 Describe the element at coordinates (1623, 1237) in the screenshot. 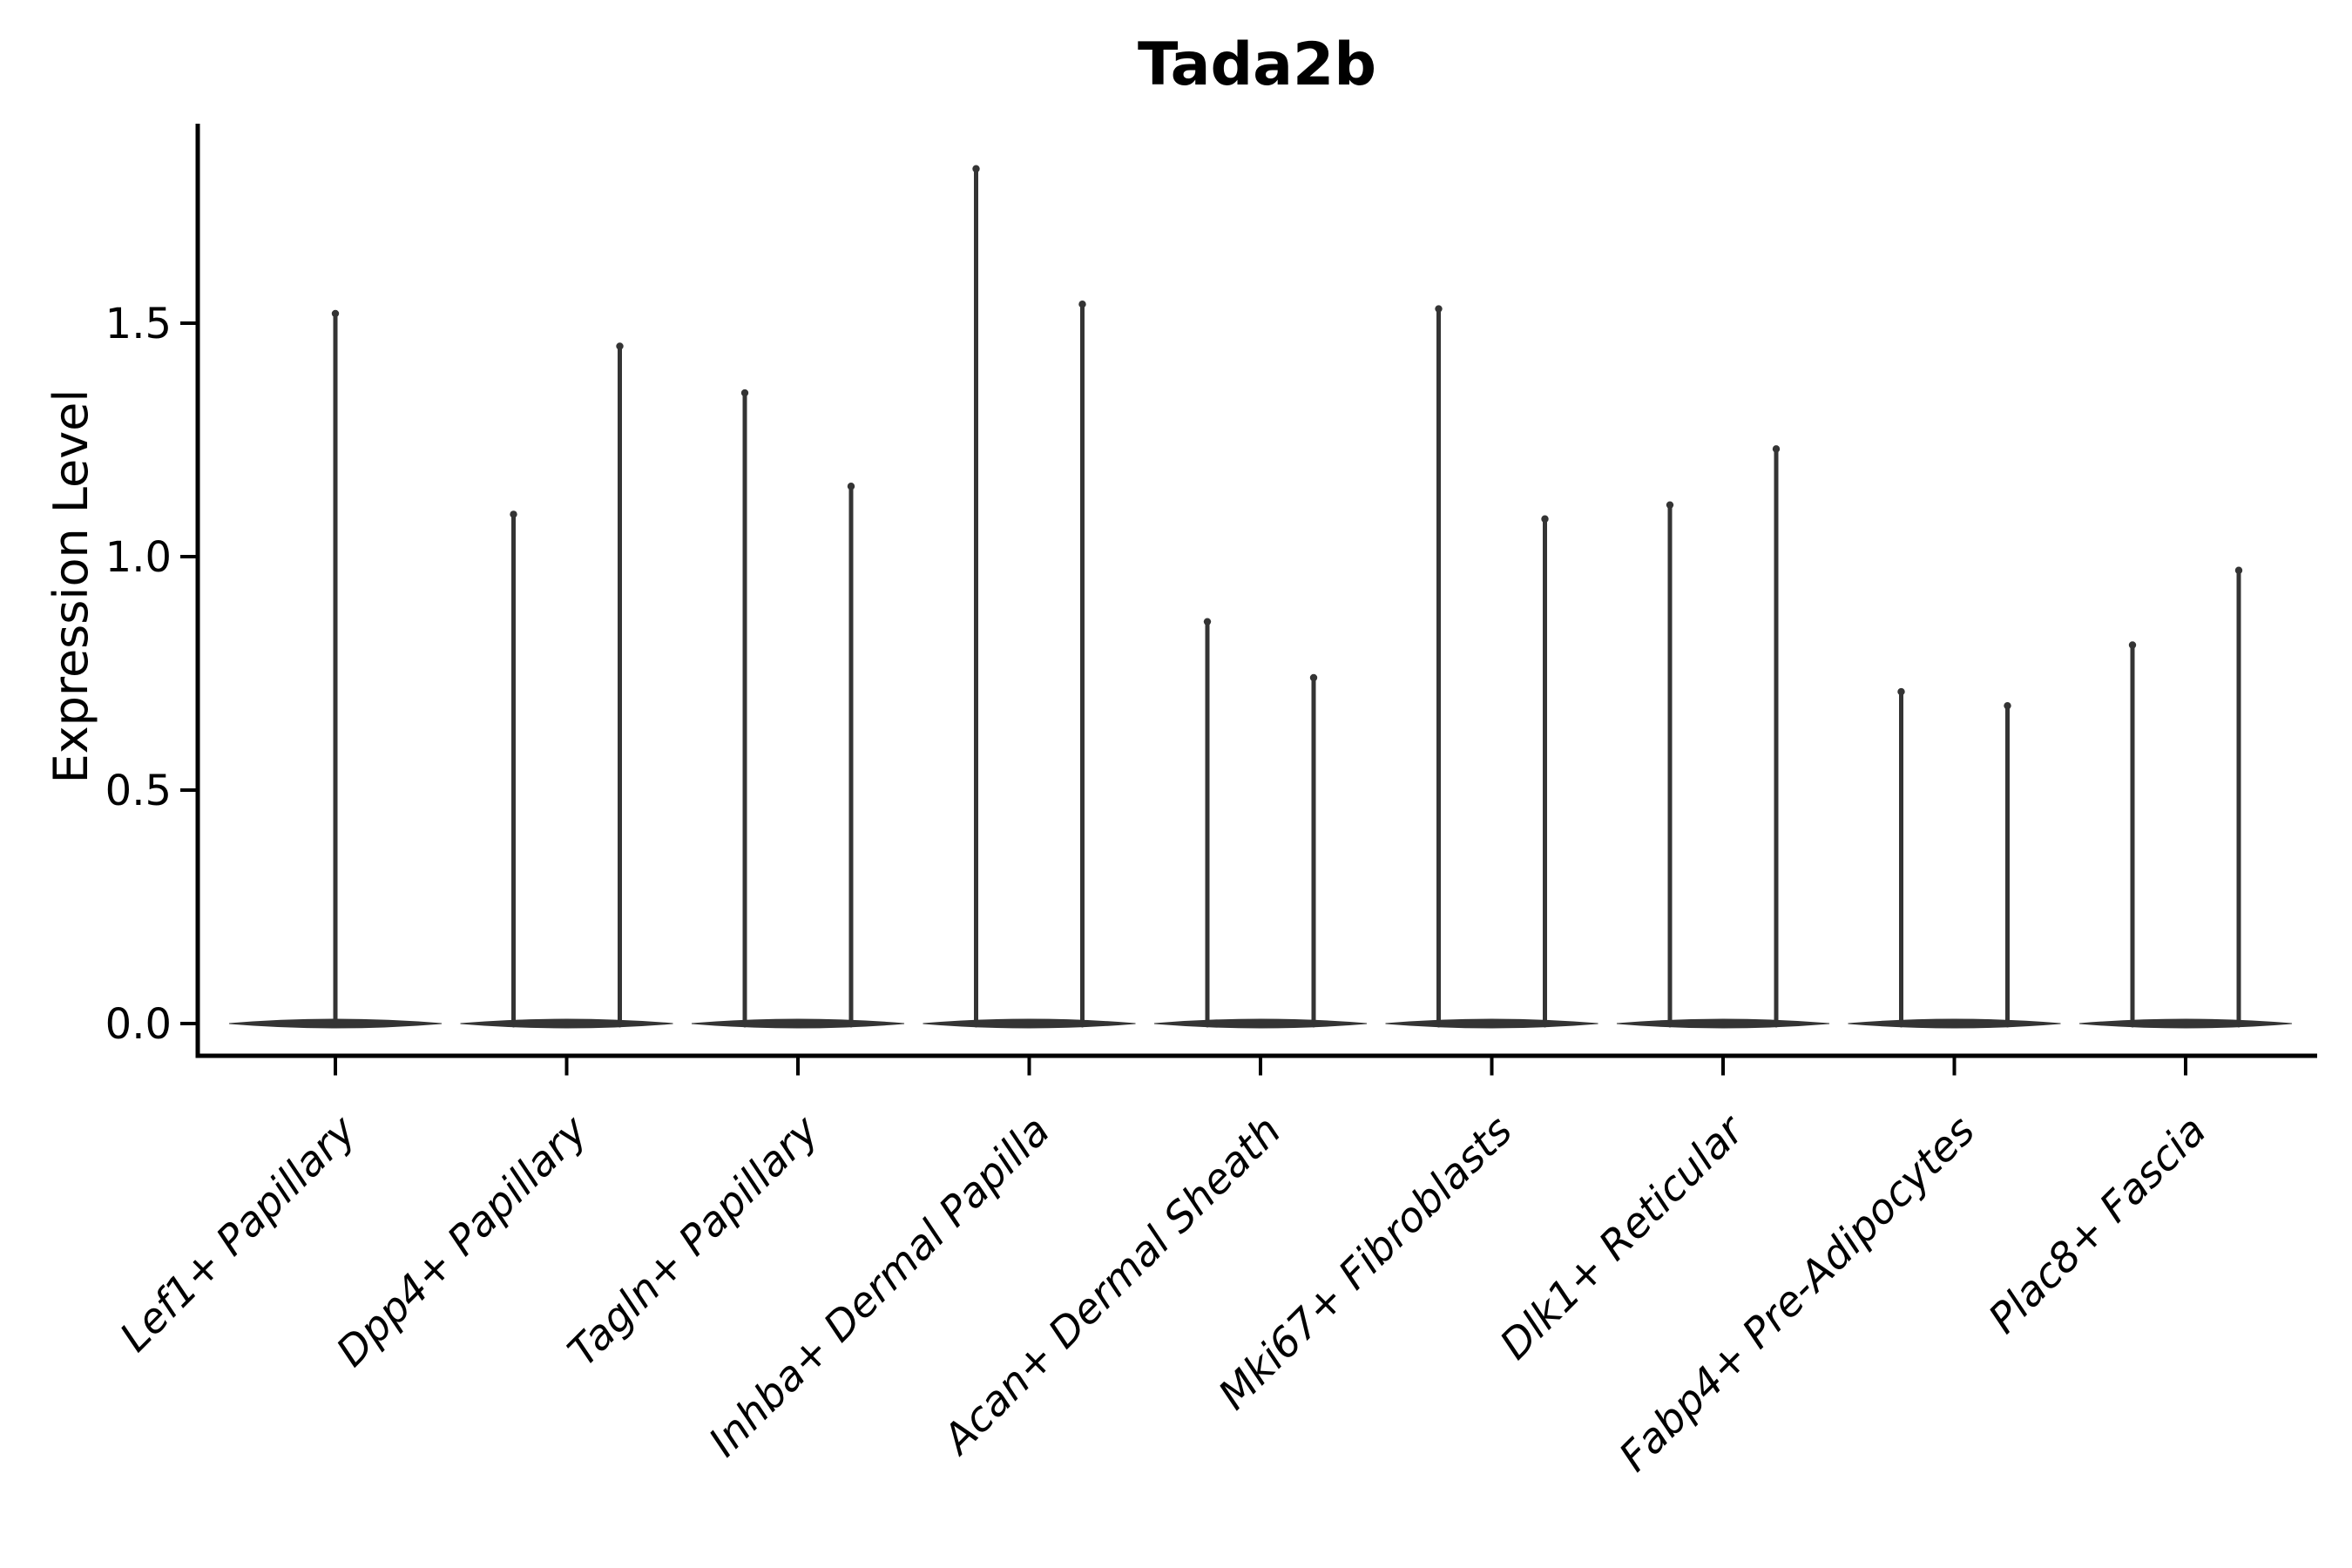

I see `x-tick-label: Dlk1+ Reticular` at that location.